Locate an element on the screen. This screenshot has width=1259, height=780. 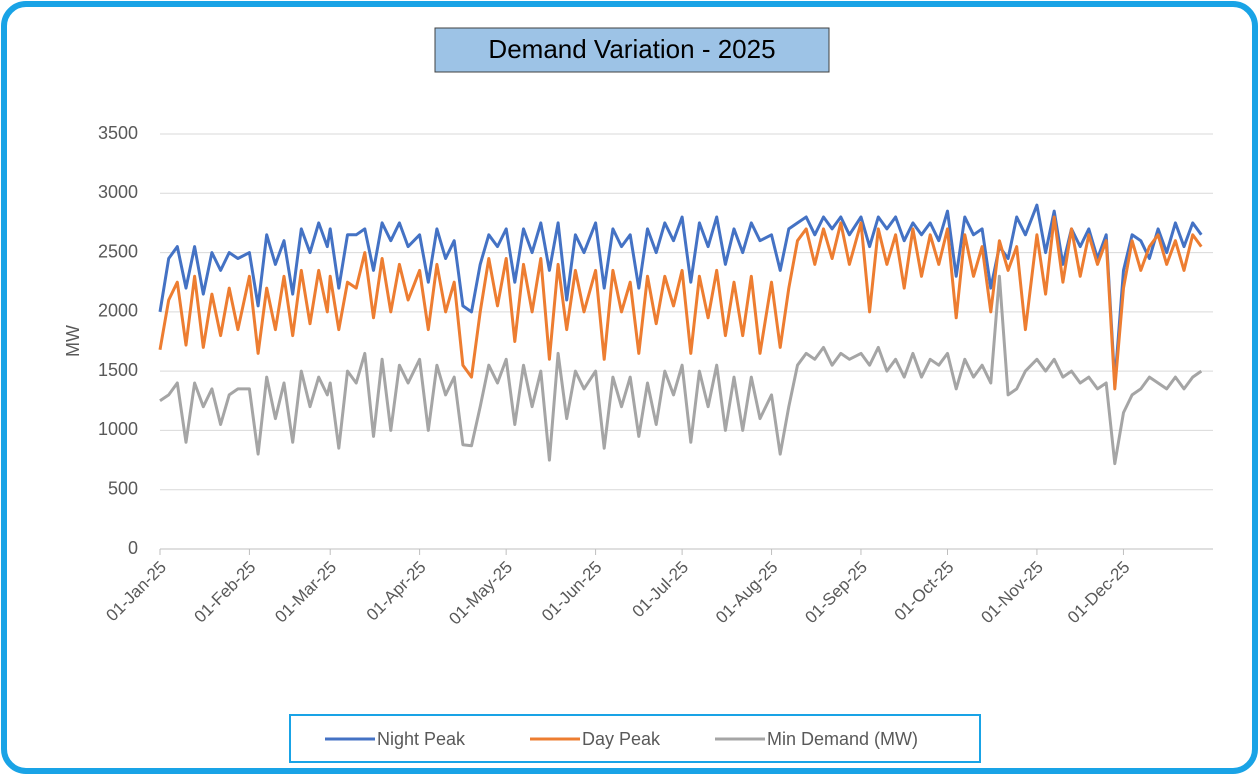
y-axis-label: MW is located at coordinates (73, 341).